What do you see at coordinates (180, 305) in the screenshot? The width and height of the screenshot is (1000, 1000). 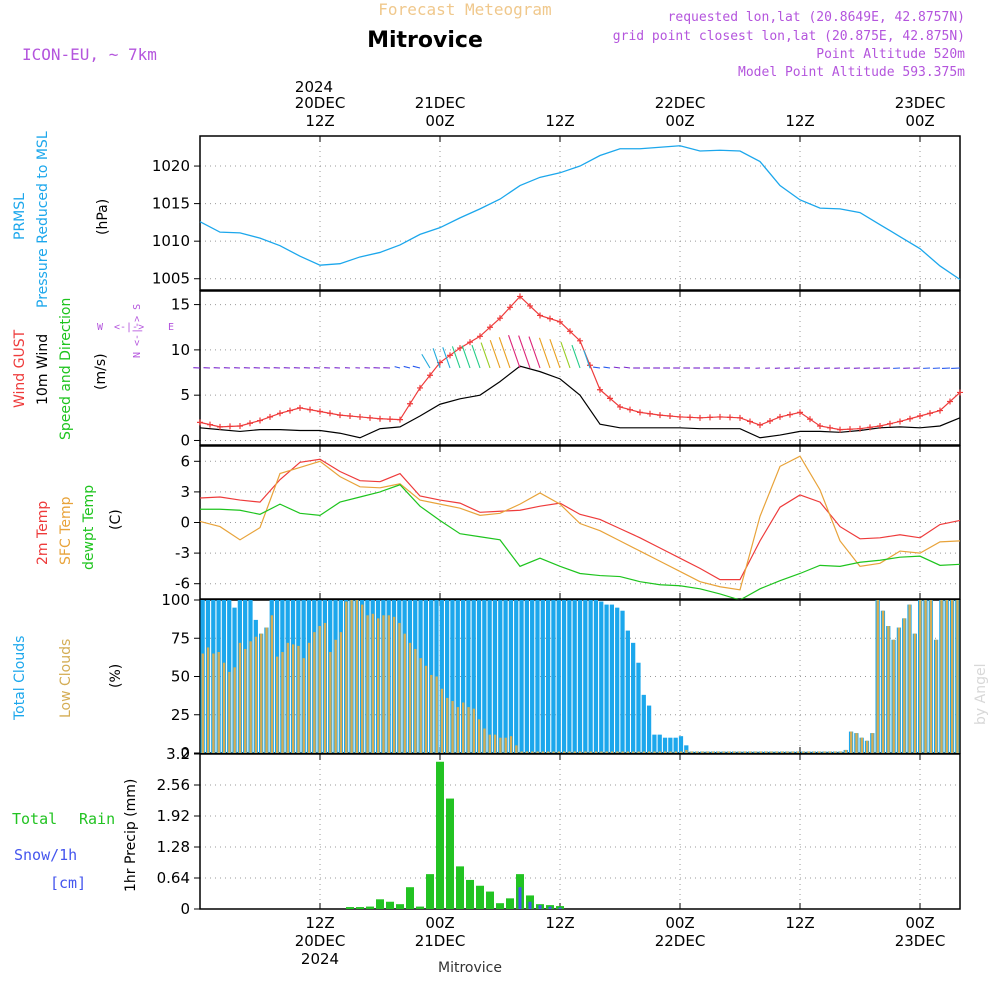 I see `y-tick-label: 15` at bounding box center [180, 305].